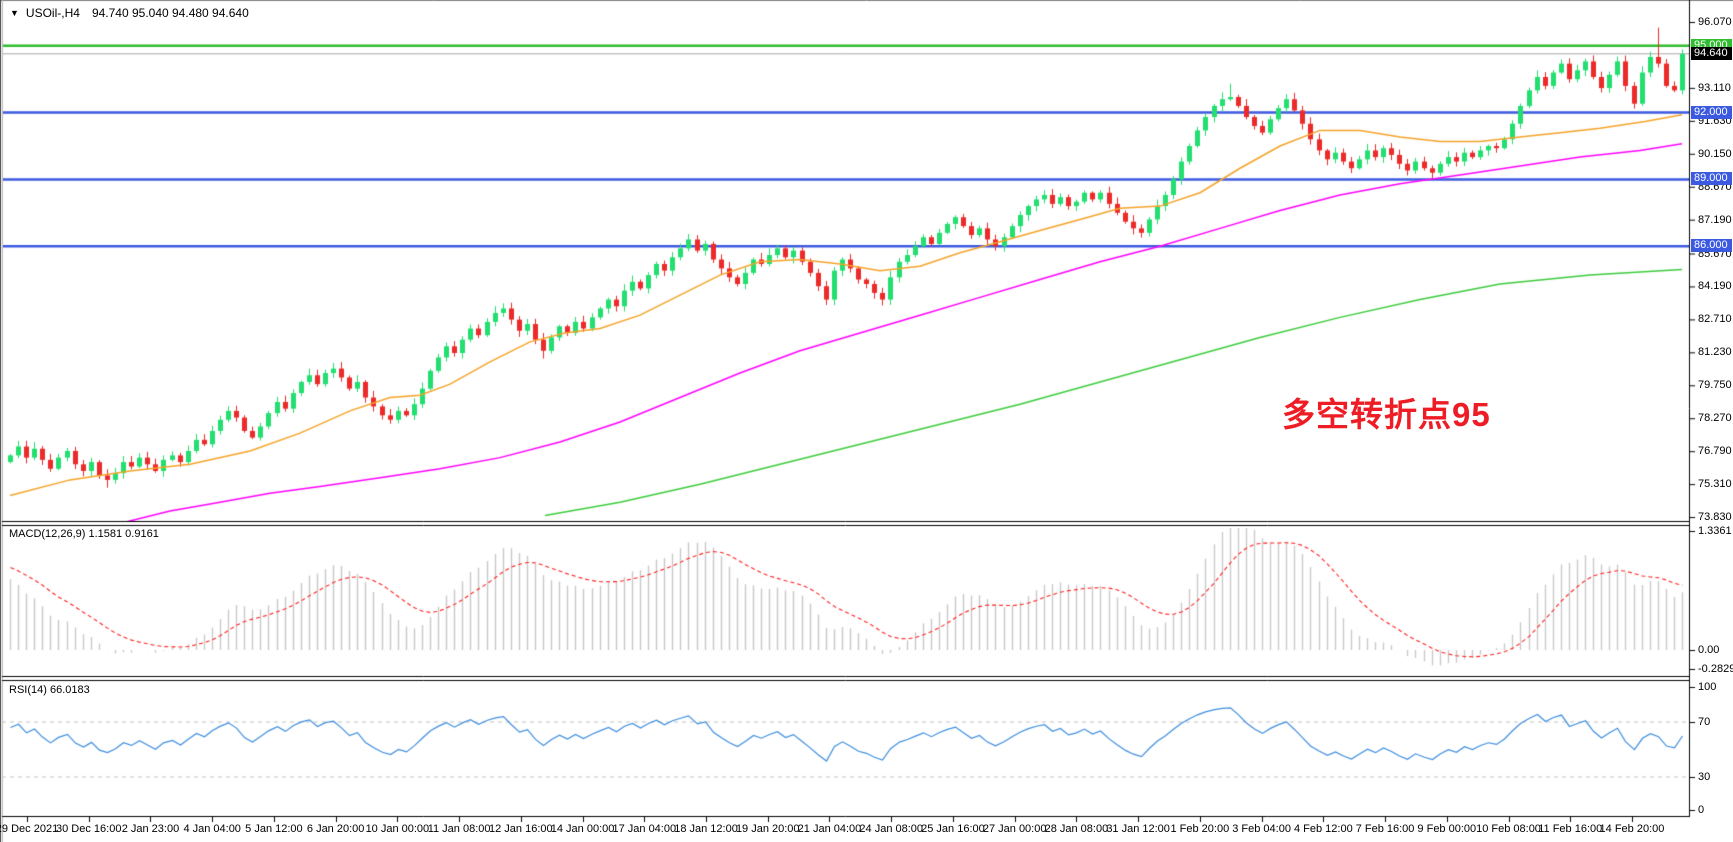 The width and height of the screenshot is (1733, 842). Describe the element at coordinates (521, 829) in the screenshot. I see `time-tick-label: 12 Jan 16:00` at that location.